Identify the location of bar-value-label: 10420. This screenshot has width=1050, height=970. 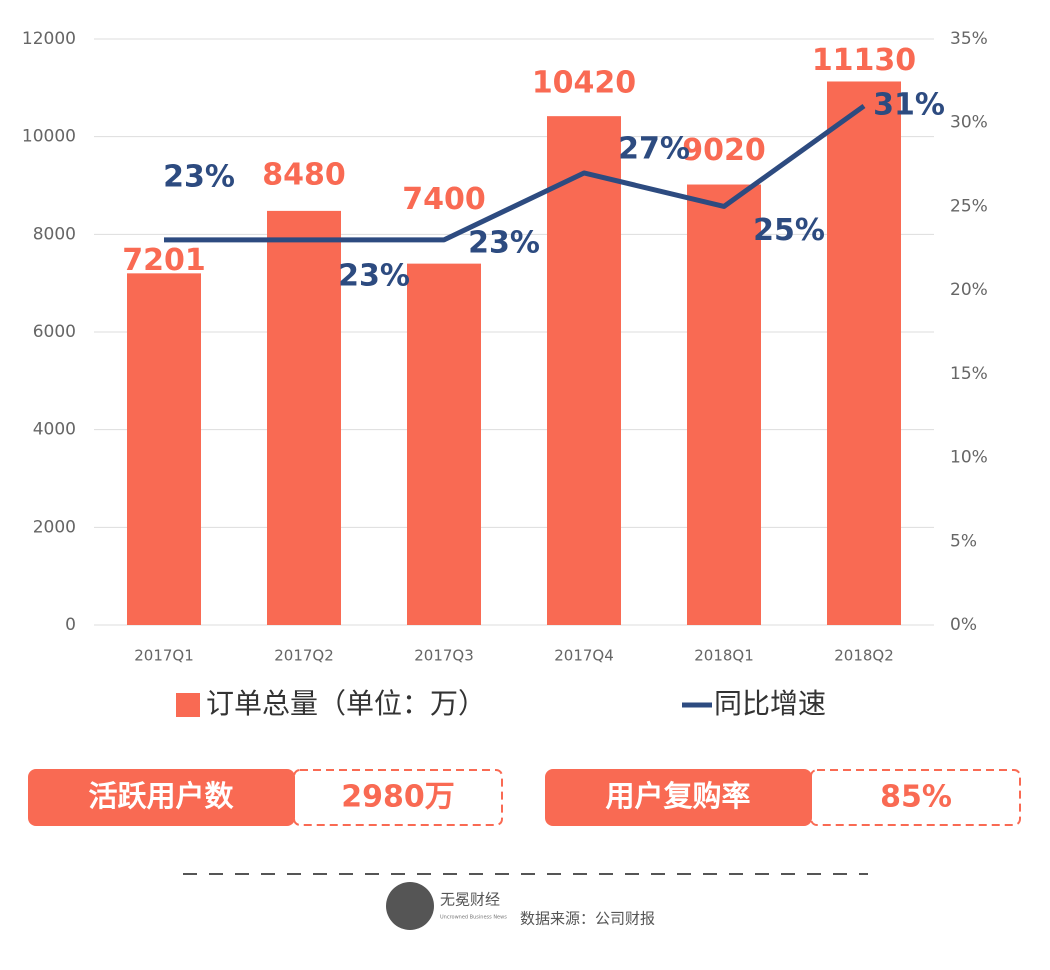
(584, 83).